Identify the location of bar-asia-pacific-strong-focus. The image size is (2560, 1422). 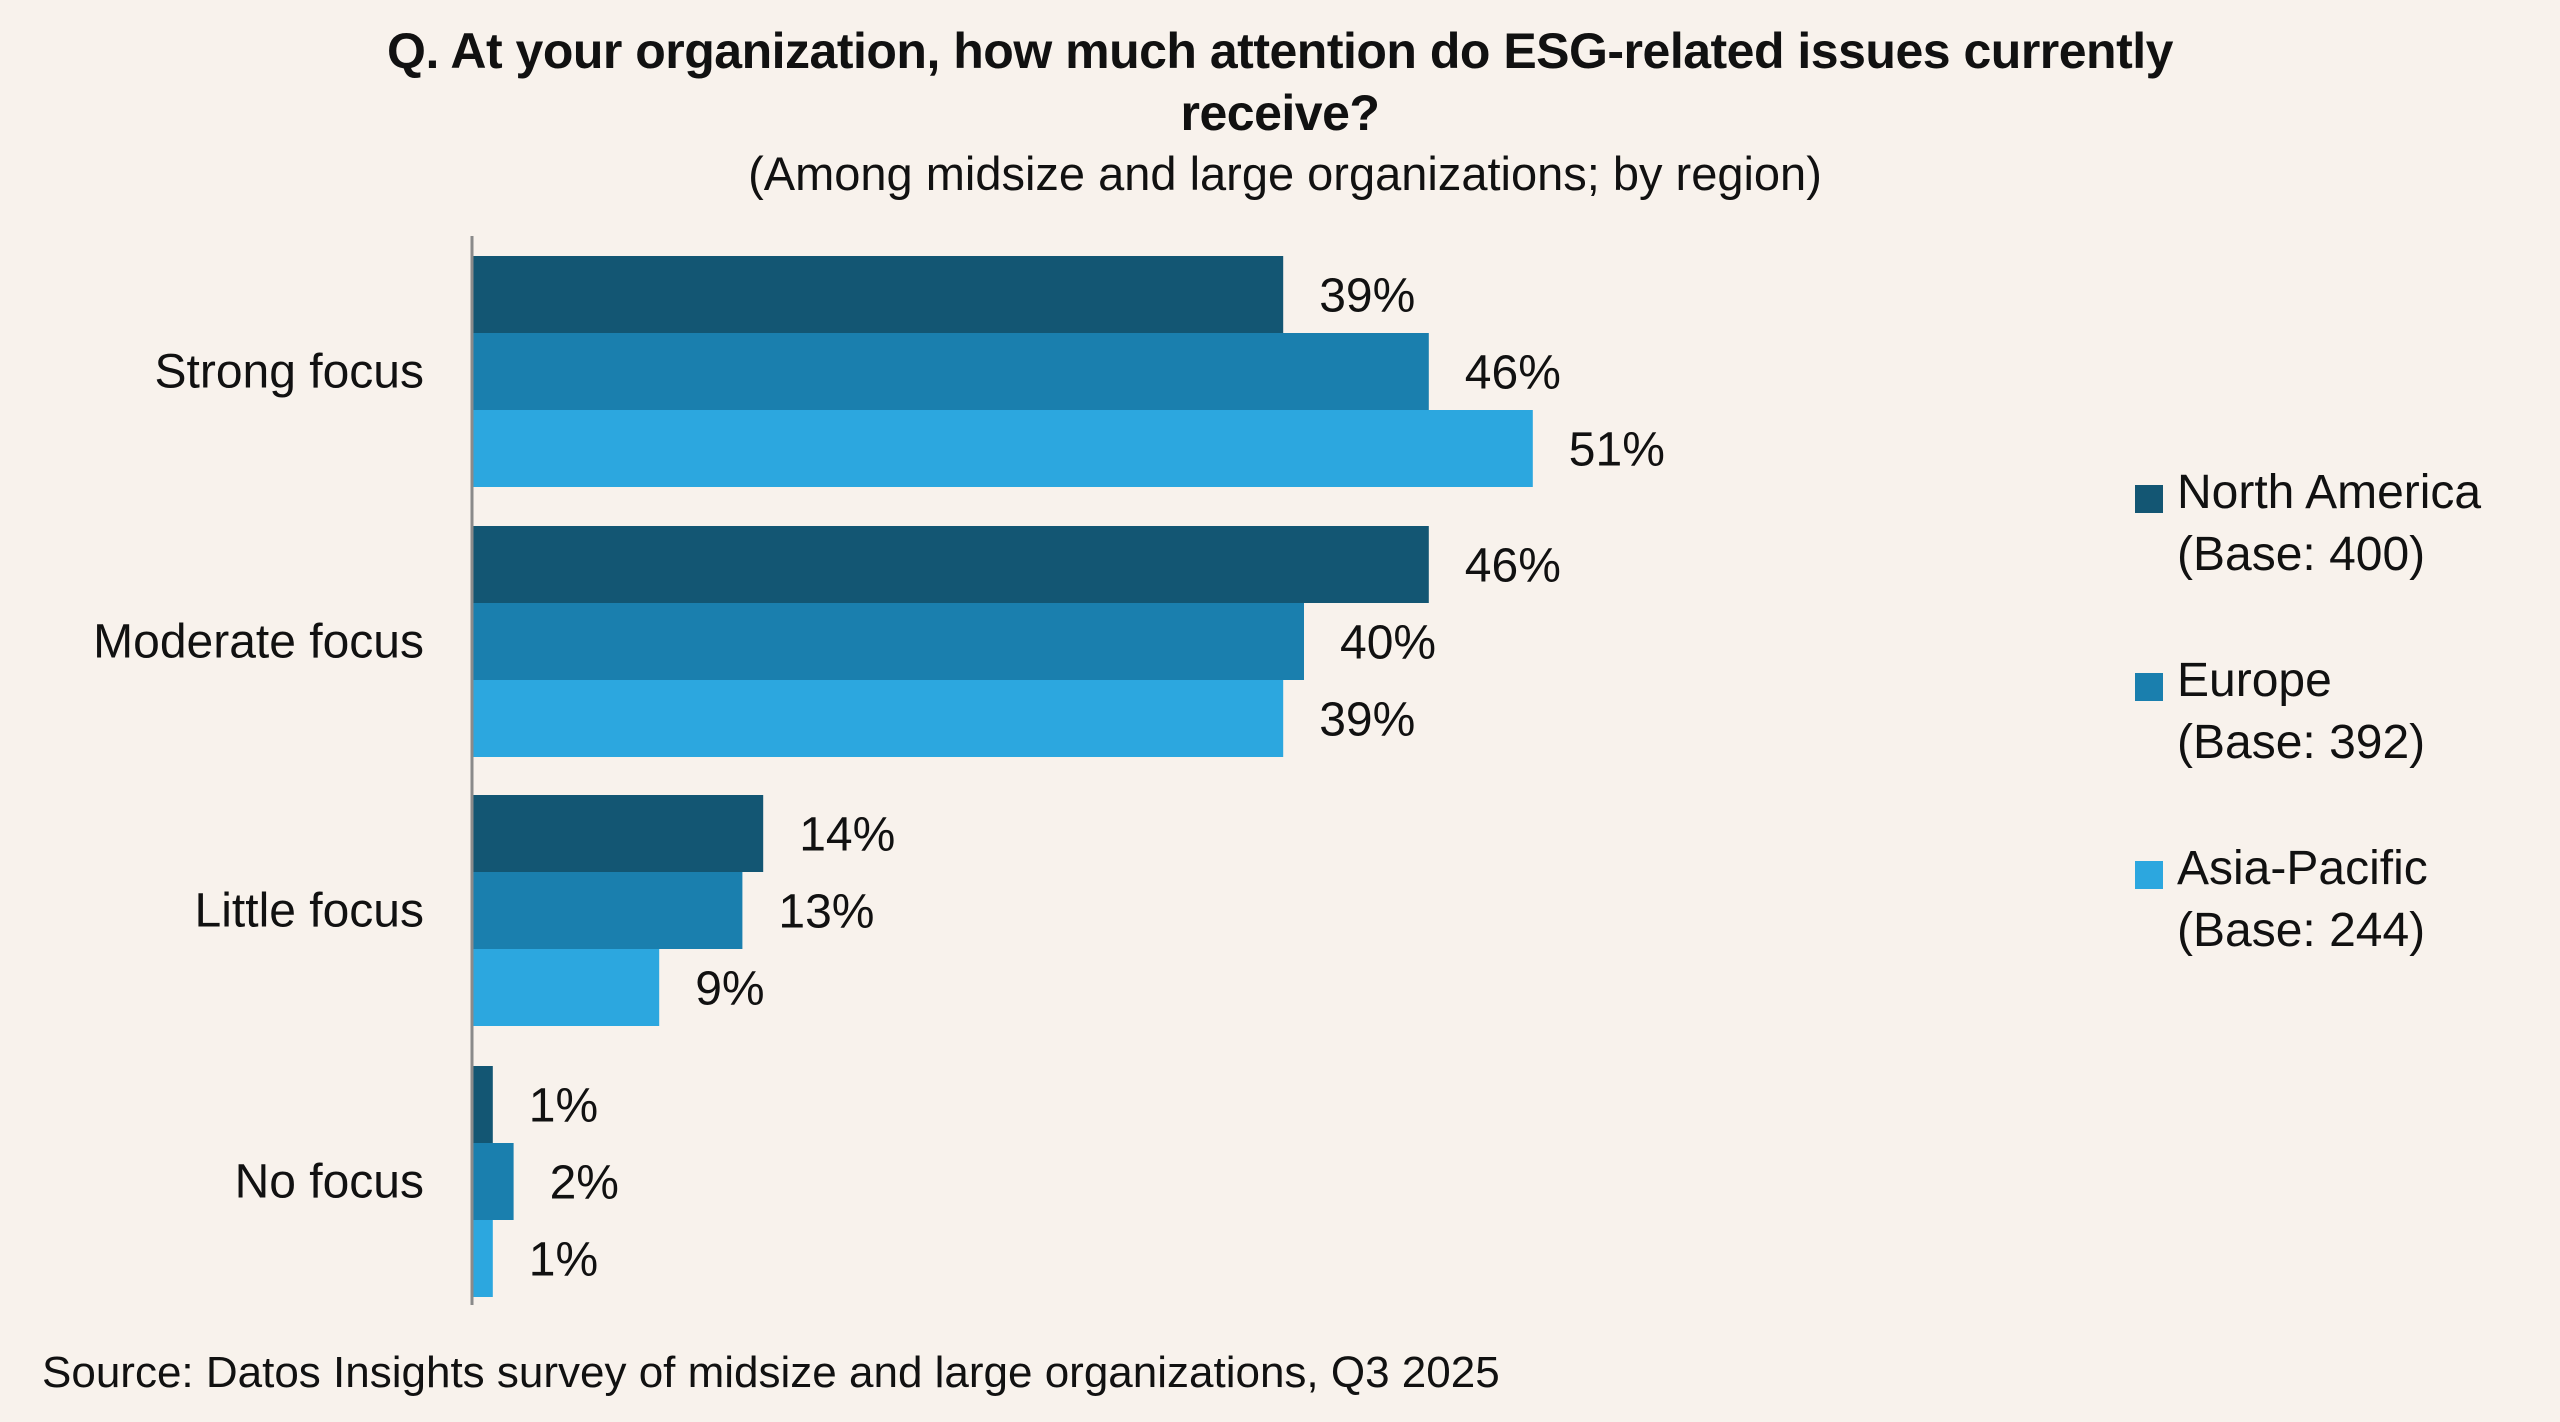
(1002, 448).